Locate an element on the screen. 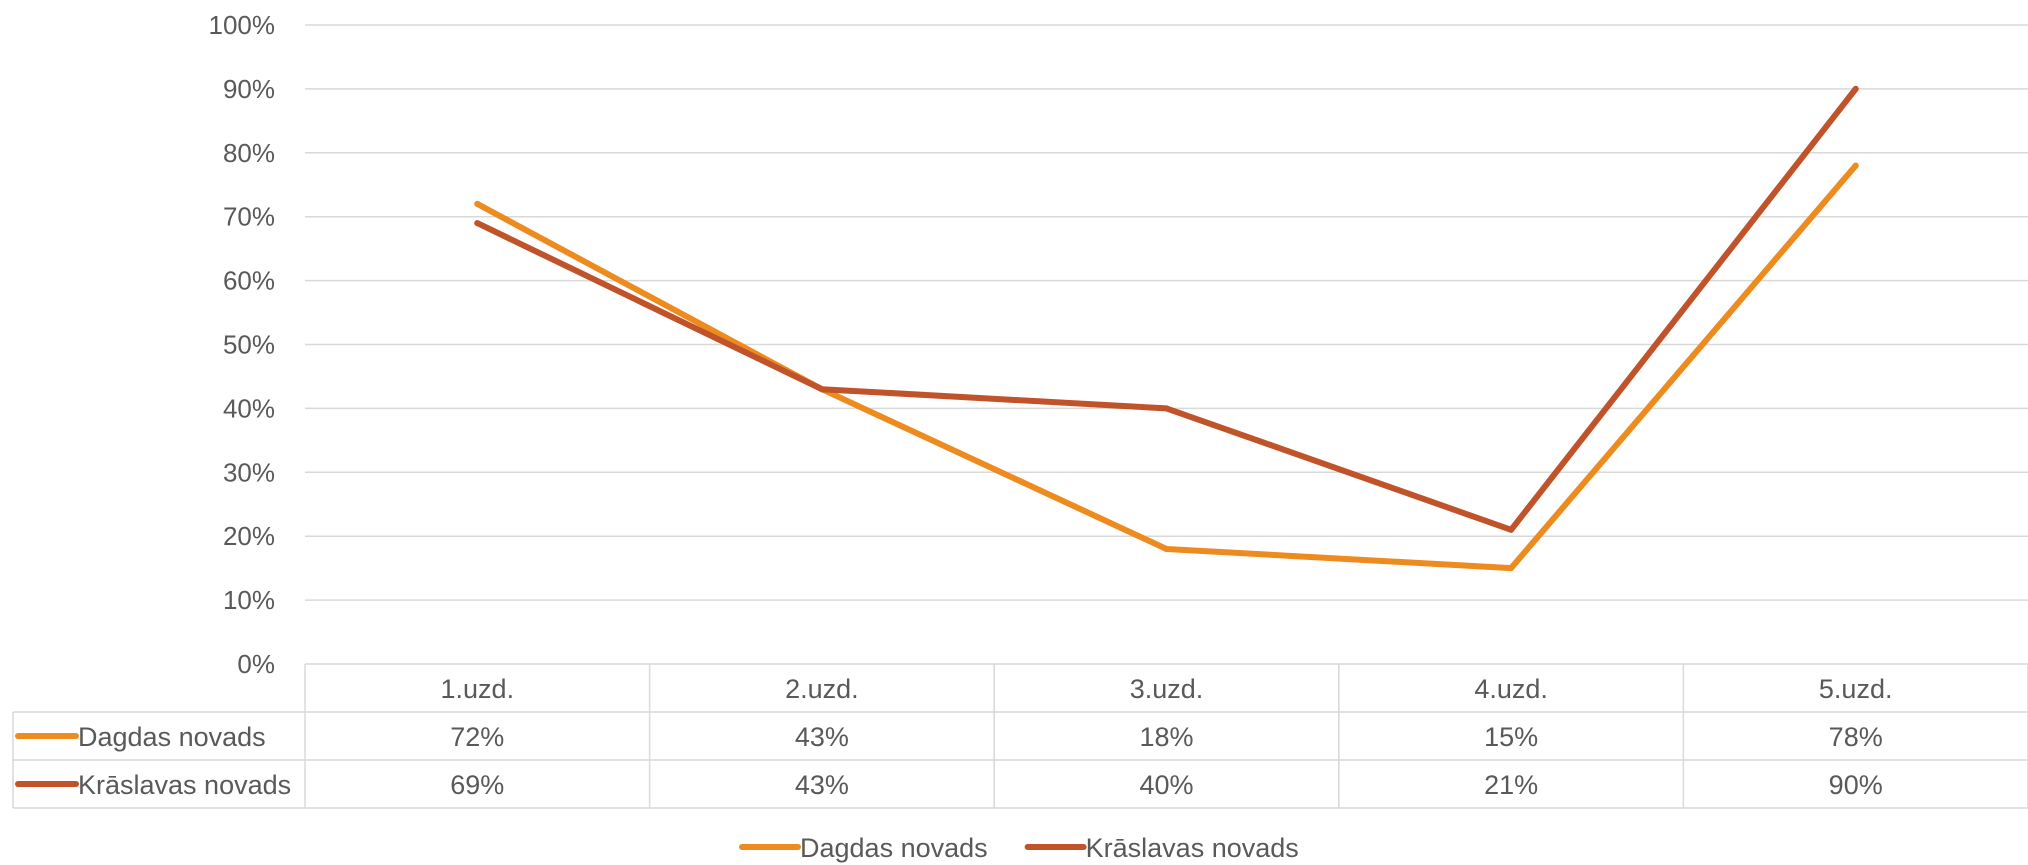 Image resolution: width=2028 pixels, height=865 pixels. data-label: 69% is located at coordinates (477, 785).